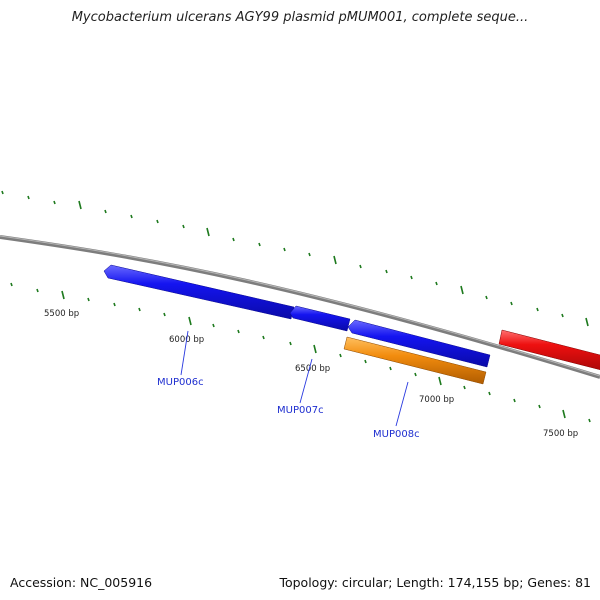 Image resolution: width=600 pixels, height=600 pixels. What do you see at coordinates (415, 360) in the screenshot?
I see `feature-bar-orange` at bounding box center [415, 360].